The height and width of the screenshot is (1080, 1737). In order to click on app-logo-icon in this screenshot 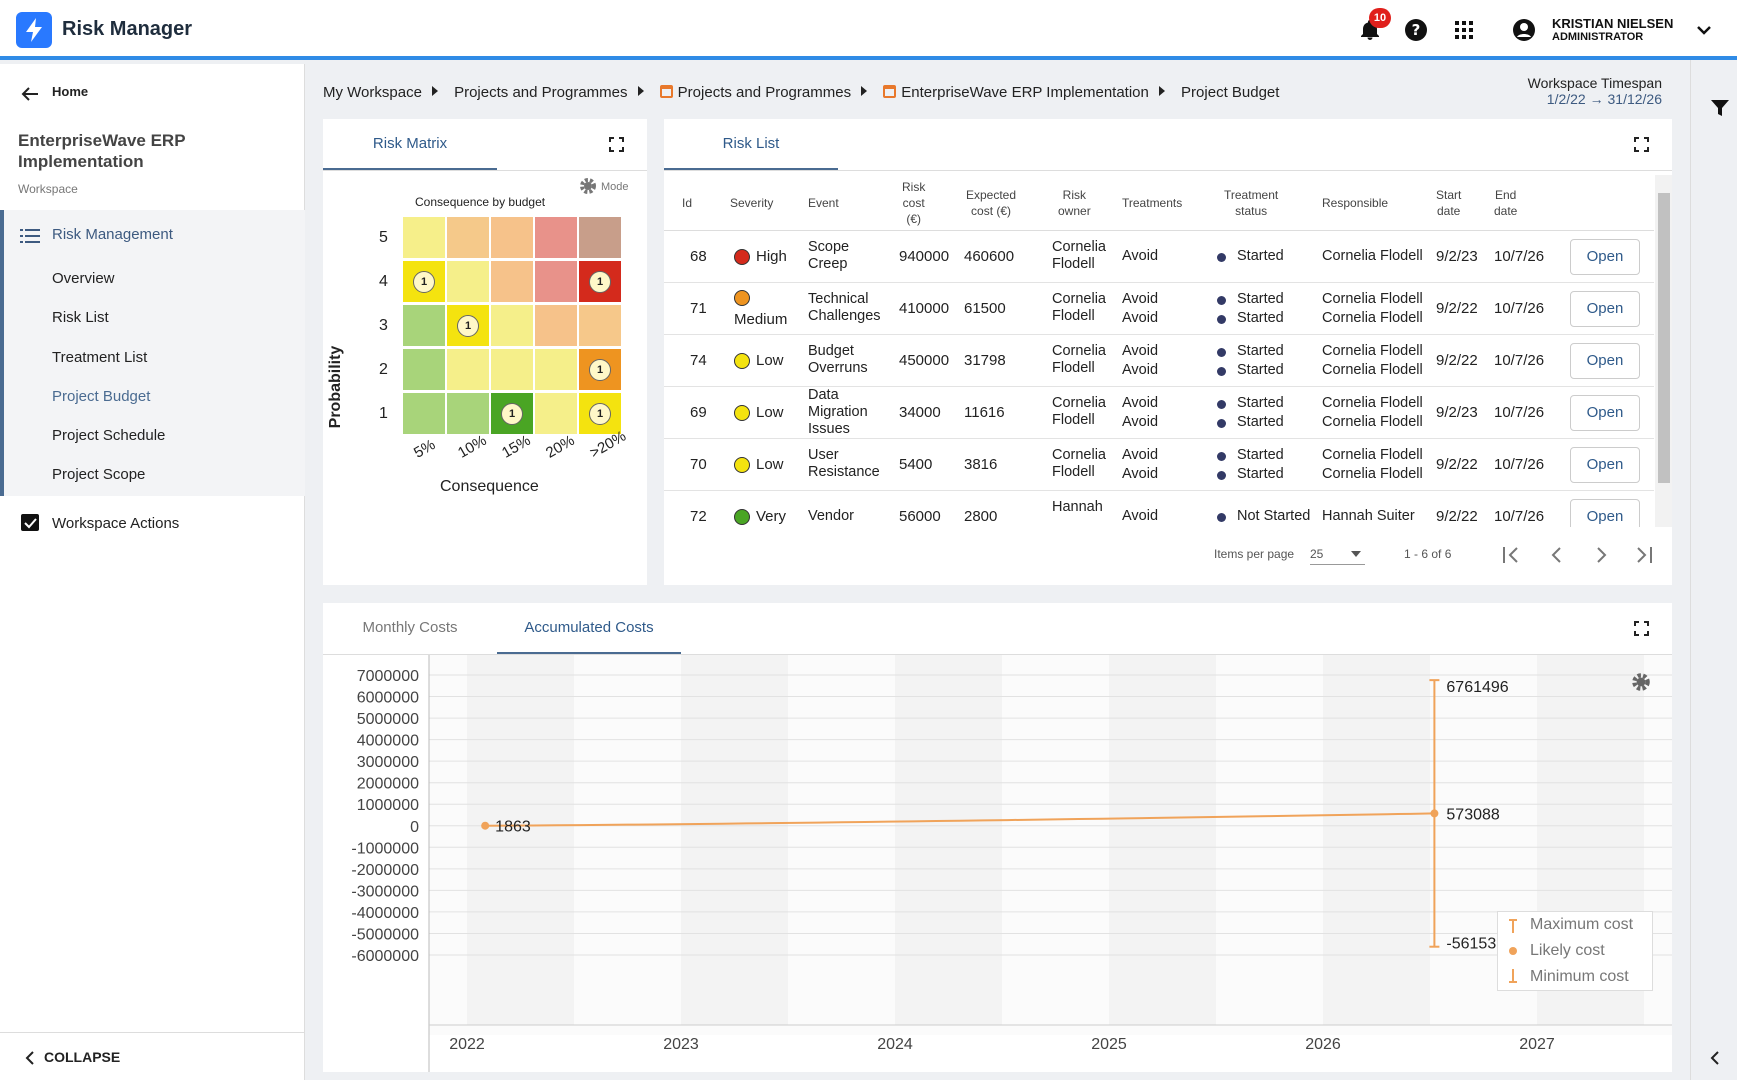, I will do `click(34, 30)`.